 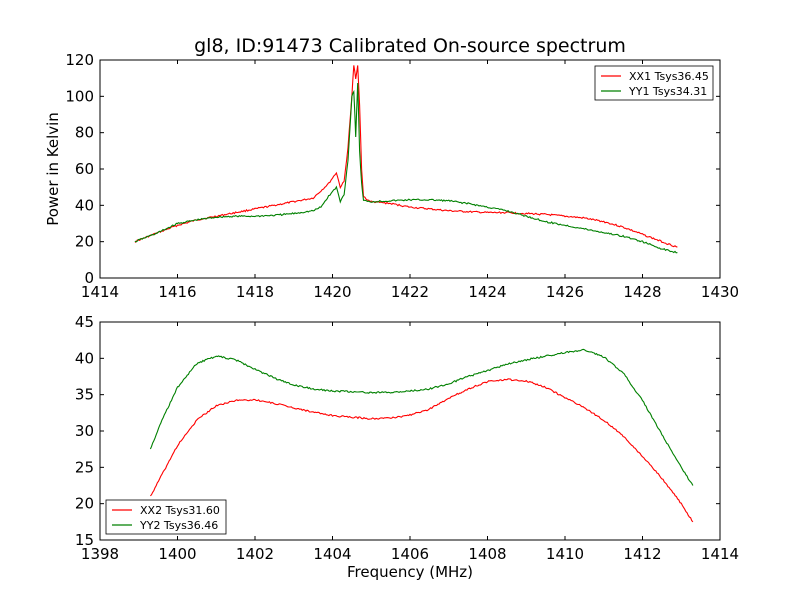 I want to click on y-tick-label: 25, so click(x=84, y=467).